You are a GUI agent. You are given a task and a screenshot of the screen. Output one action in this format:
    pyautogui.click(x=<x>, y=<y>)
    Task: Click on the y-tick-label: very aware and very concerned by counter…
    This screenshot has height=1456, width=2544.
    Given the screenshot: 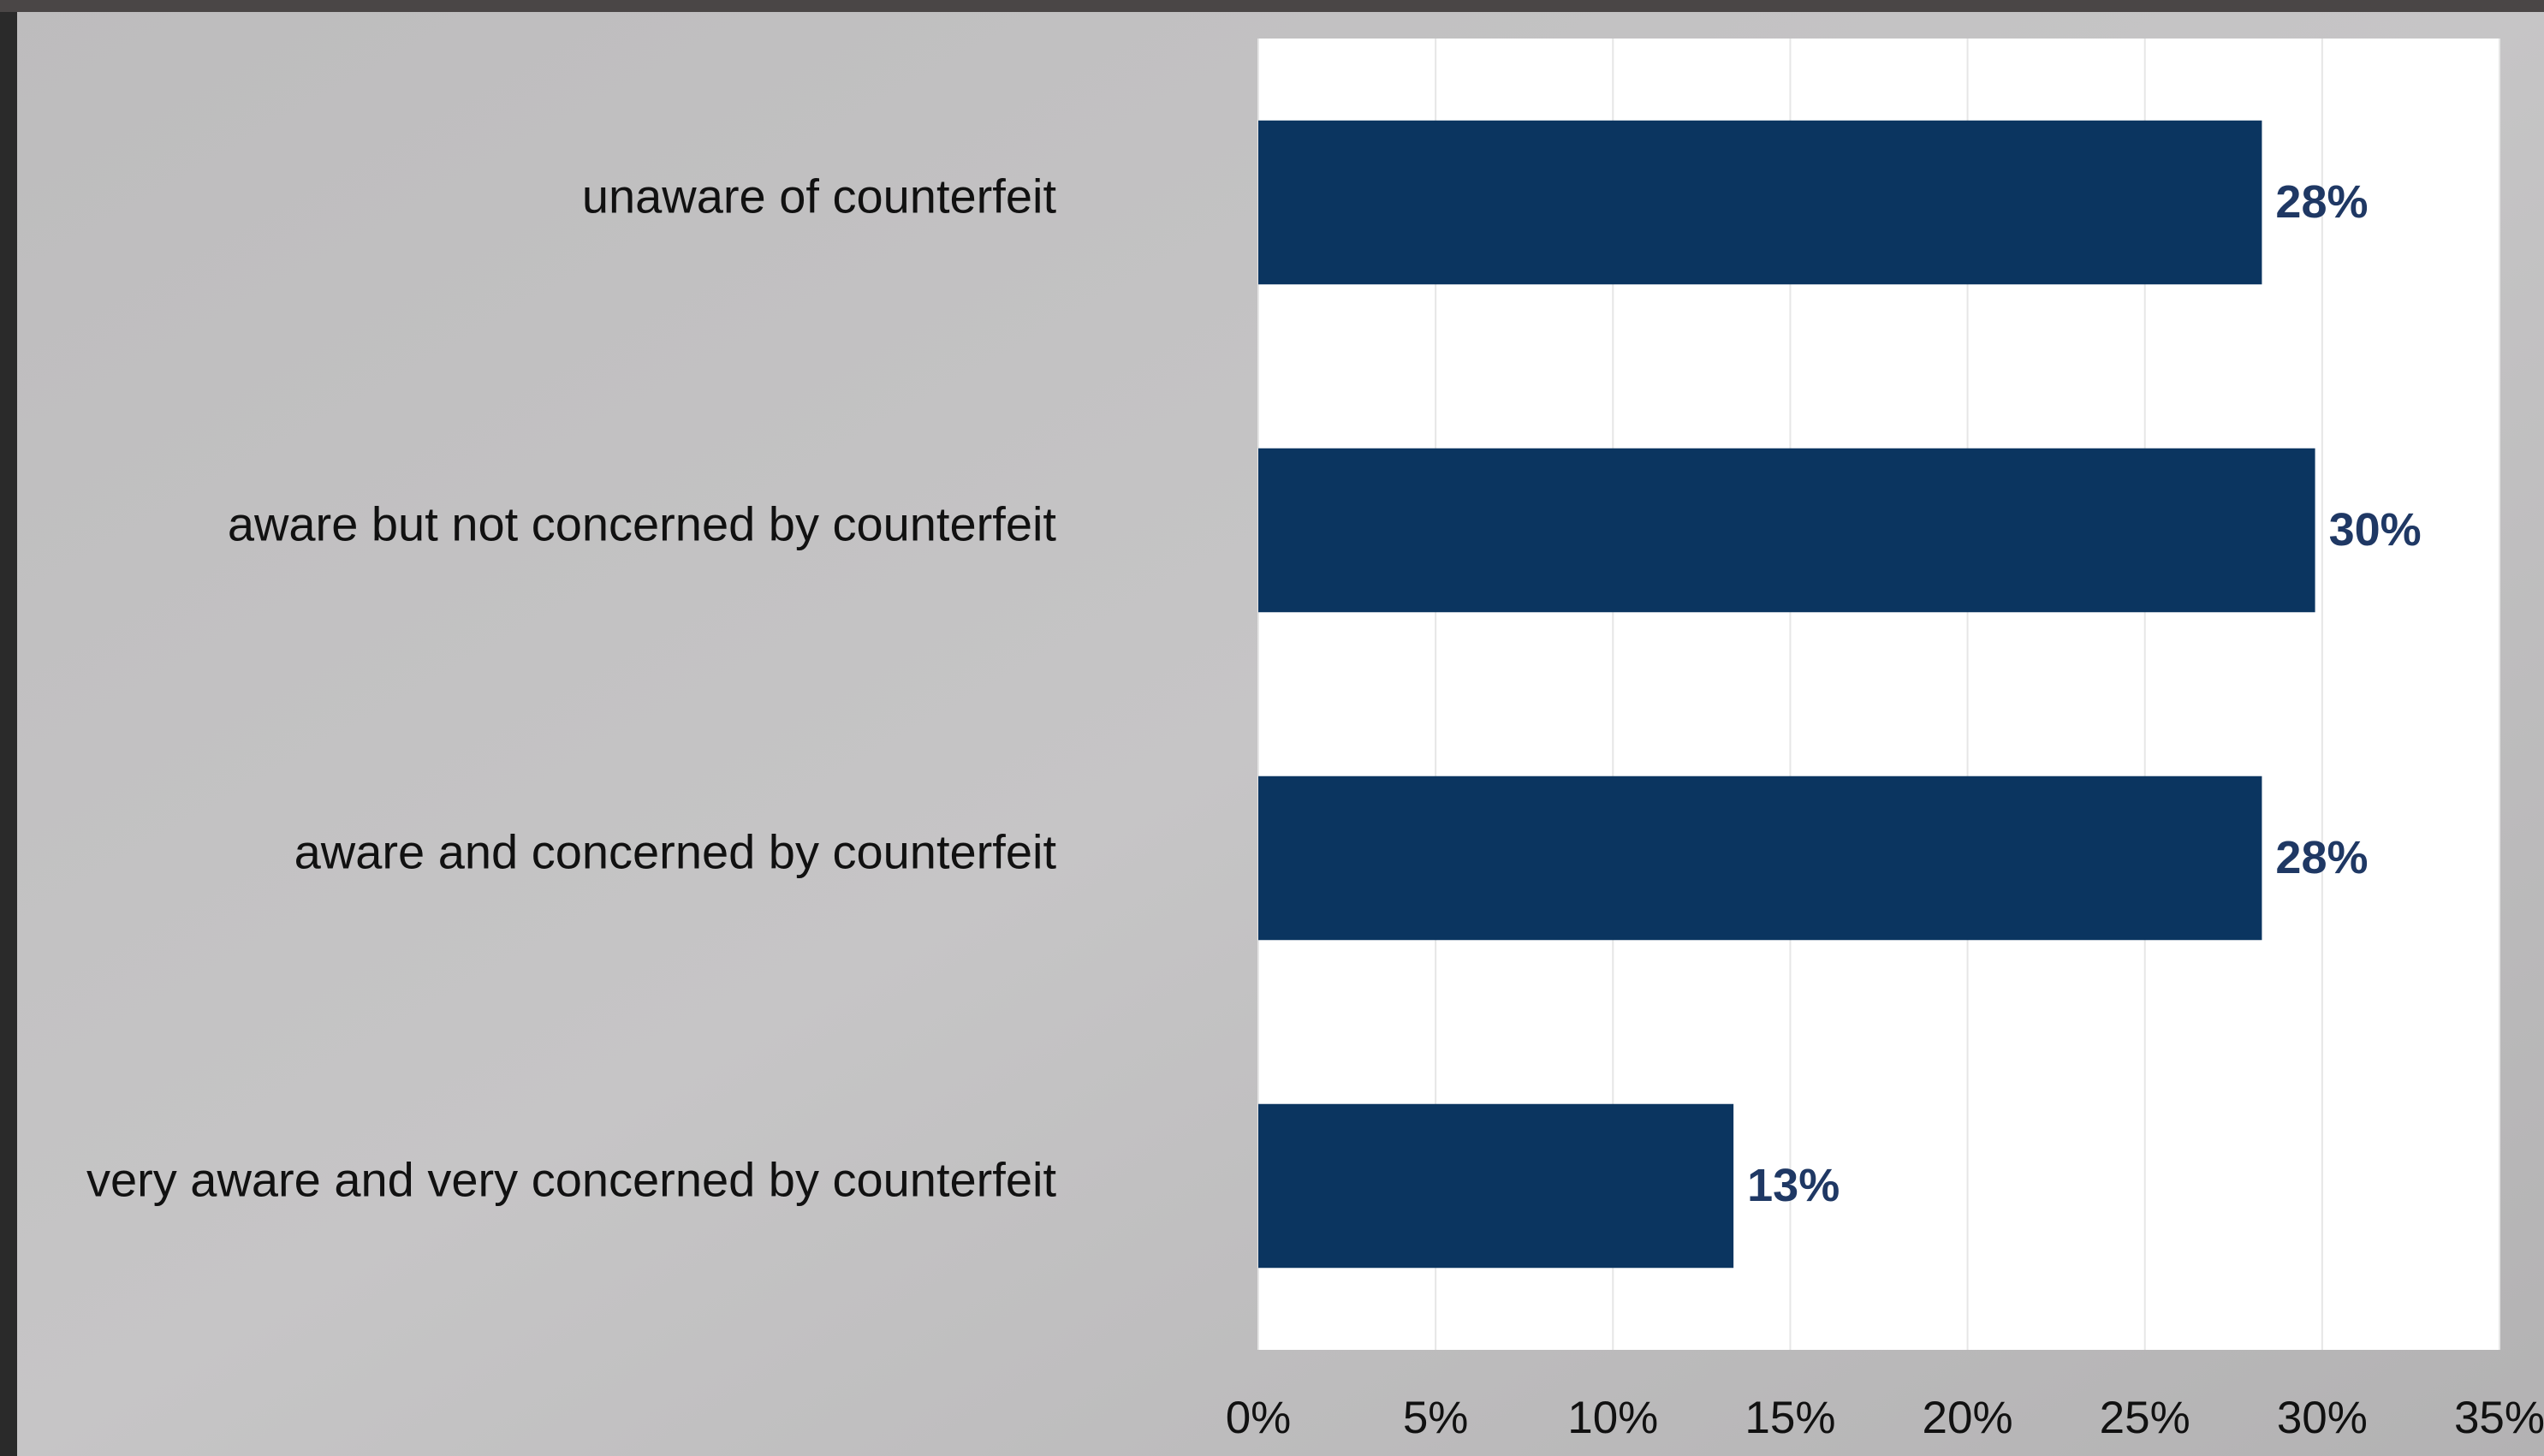 What is the action you would take?
    pyautogui.click(x=571, y=1179)
    